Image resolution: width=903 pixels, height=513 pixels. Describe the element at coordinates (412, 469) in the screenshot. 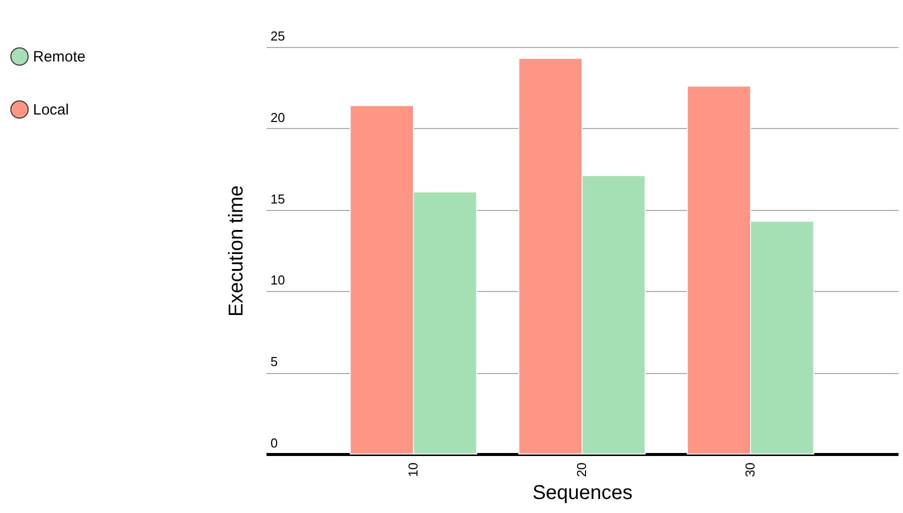

I see `x-tick-label: 10` at that location.